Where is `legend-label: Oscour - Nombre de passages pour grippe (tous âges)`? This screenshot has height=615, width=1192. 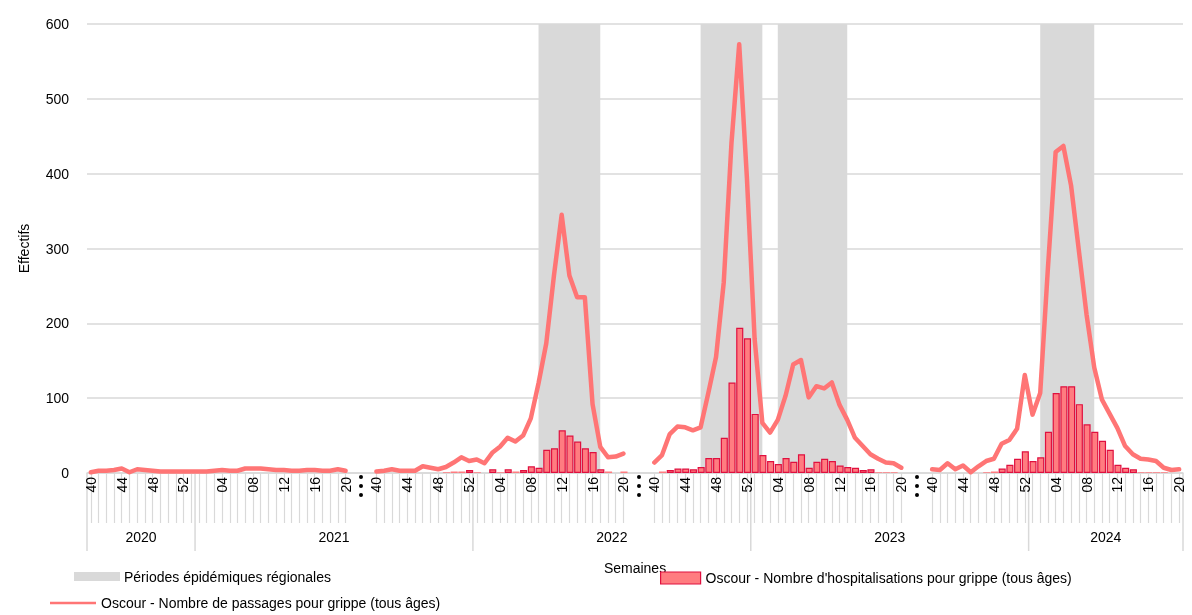 legend-label: Oscour - Nombre de passages pour grippe (tous âges) is located at coordinates (271, 603).